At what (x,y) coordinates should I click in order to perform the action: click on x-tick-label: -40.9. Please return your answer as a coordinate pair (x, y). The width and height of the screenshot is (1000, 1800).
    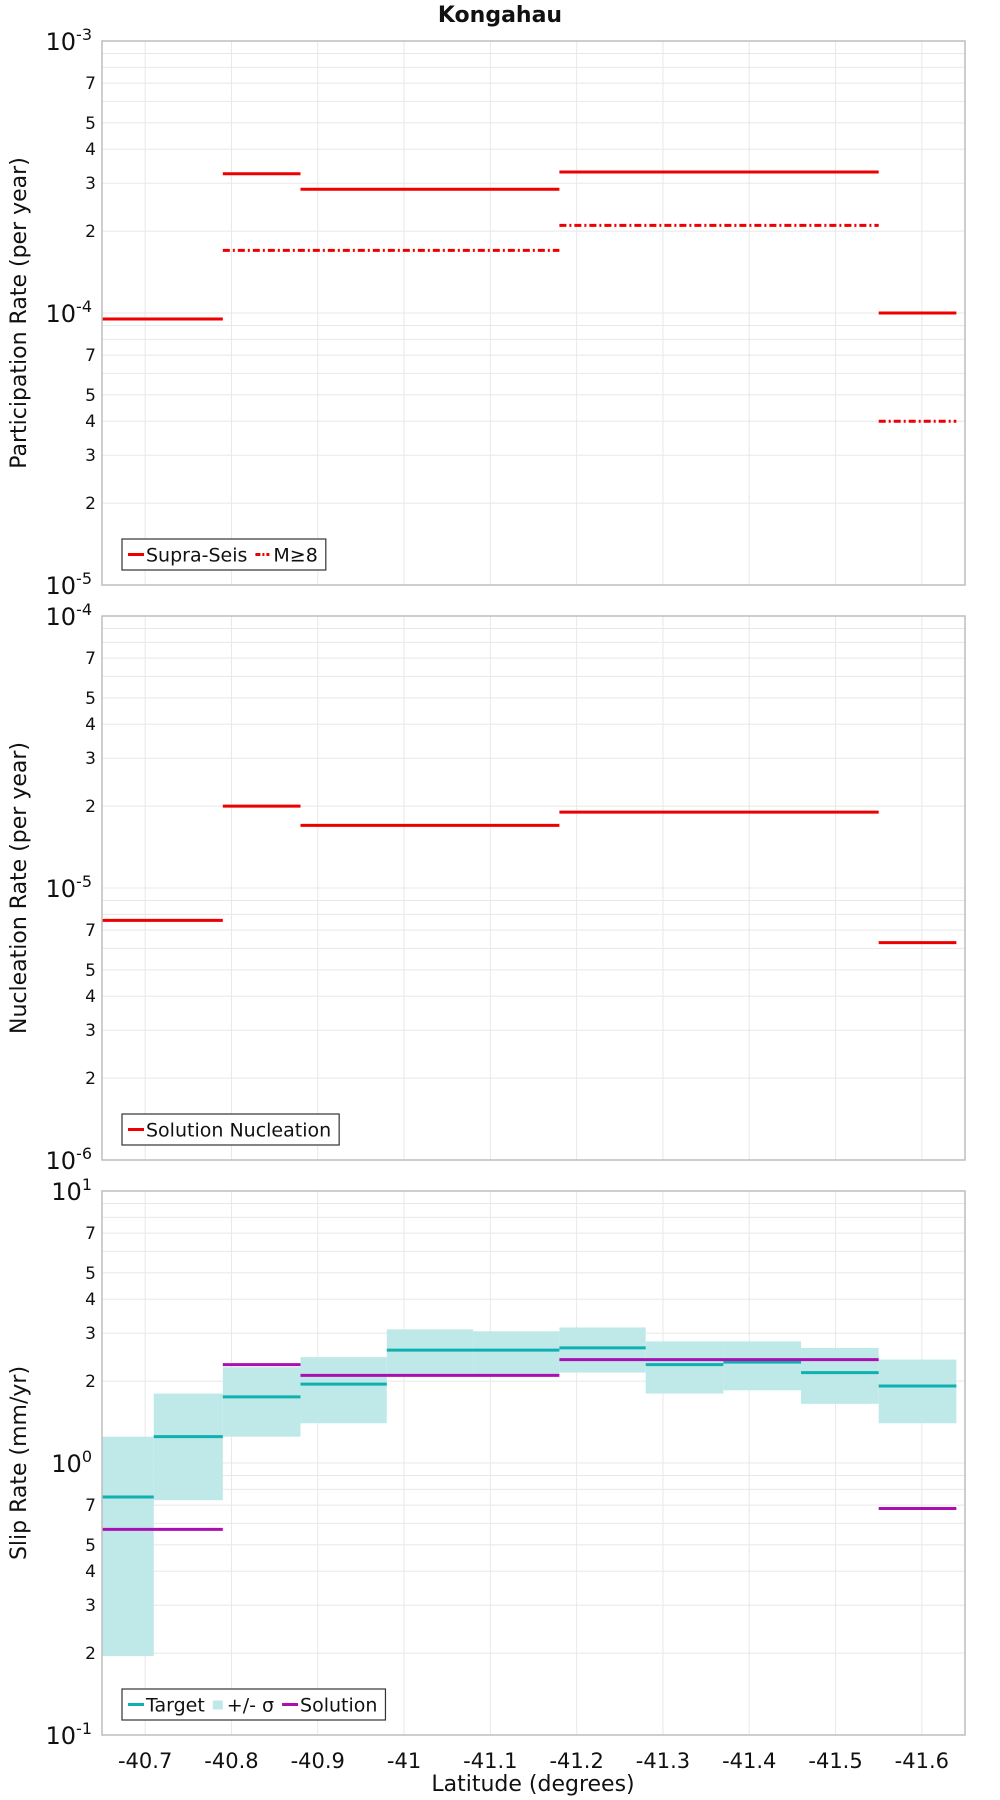
    Looking at the image, I should click on (318, 1761).